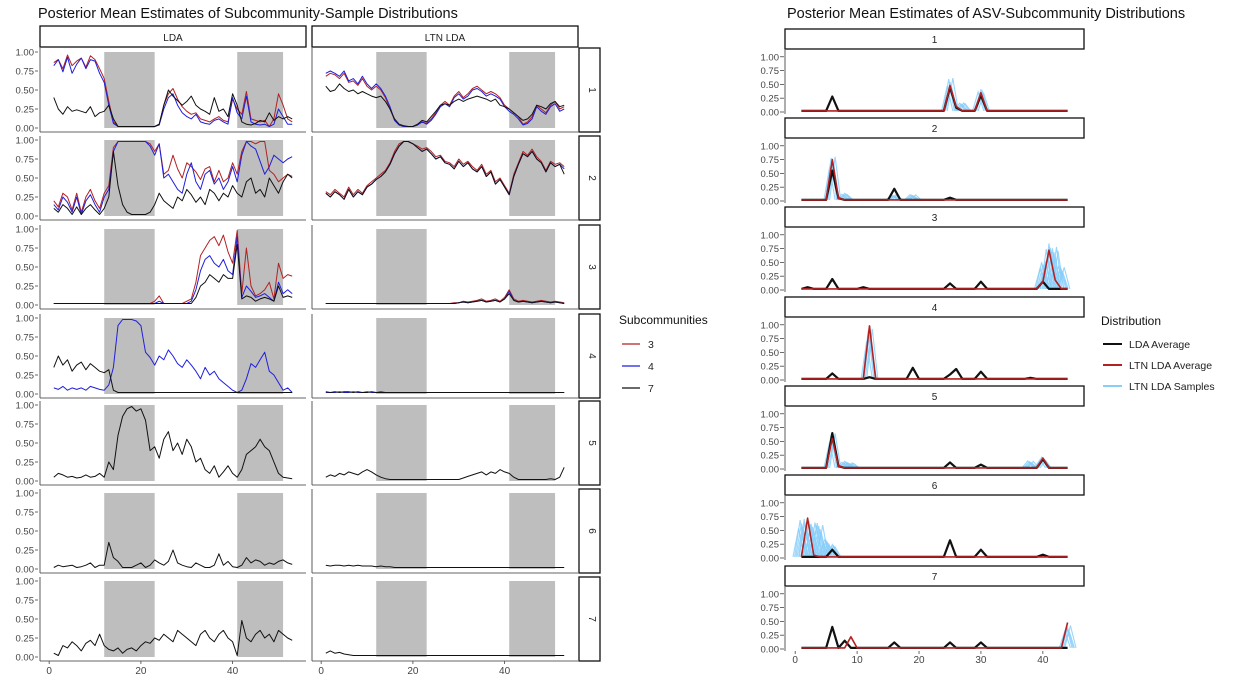  I want to click on x-tick-label: 10, so click(858, 660).